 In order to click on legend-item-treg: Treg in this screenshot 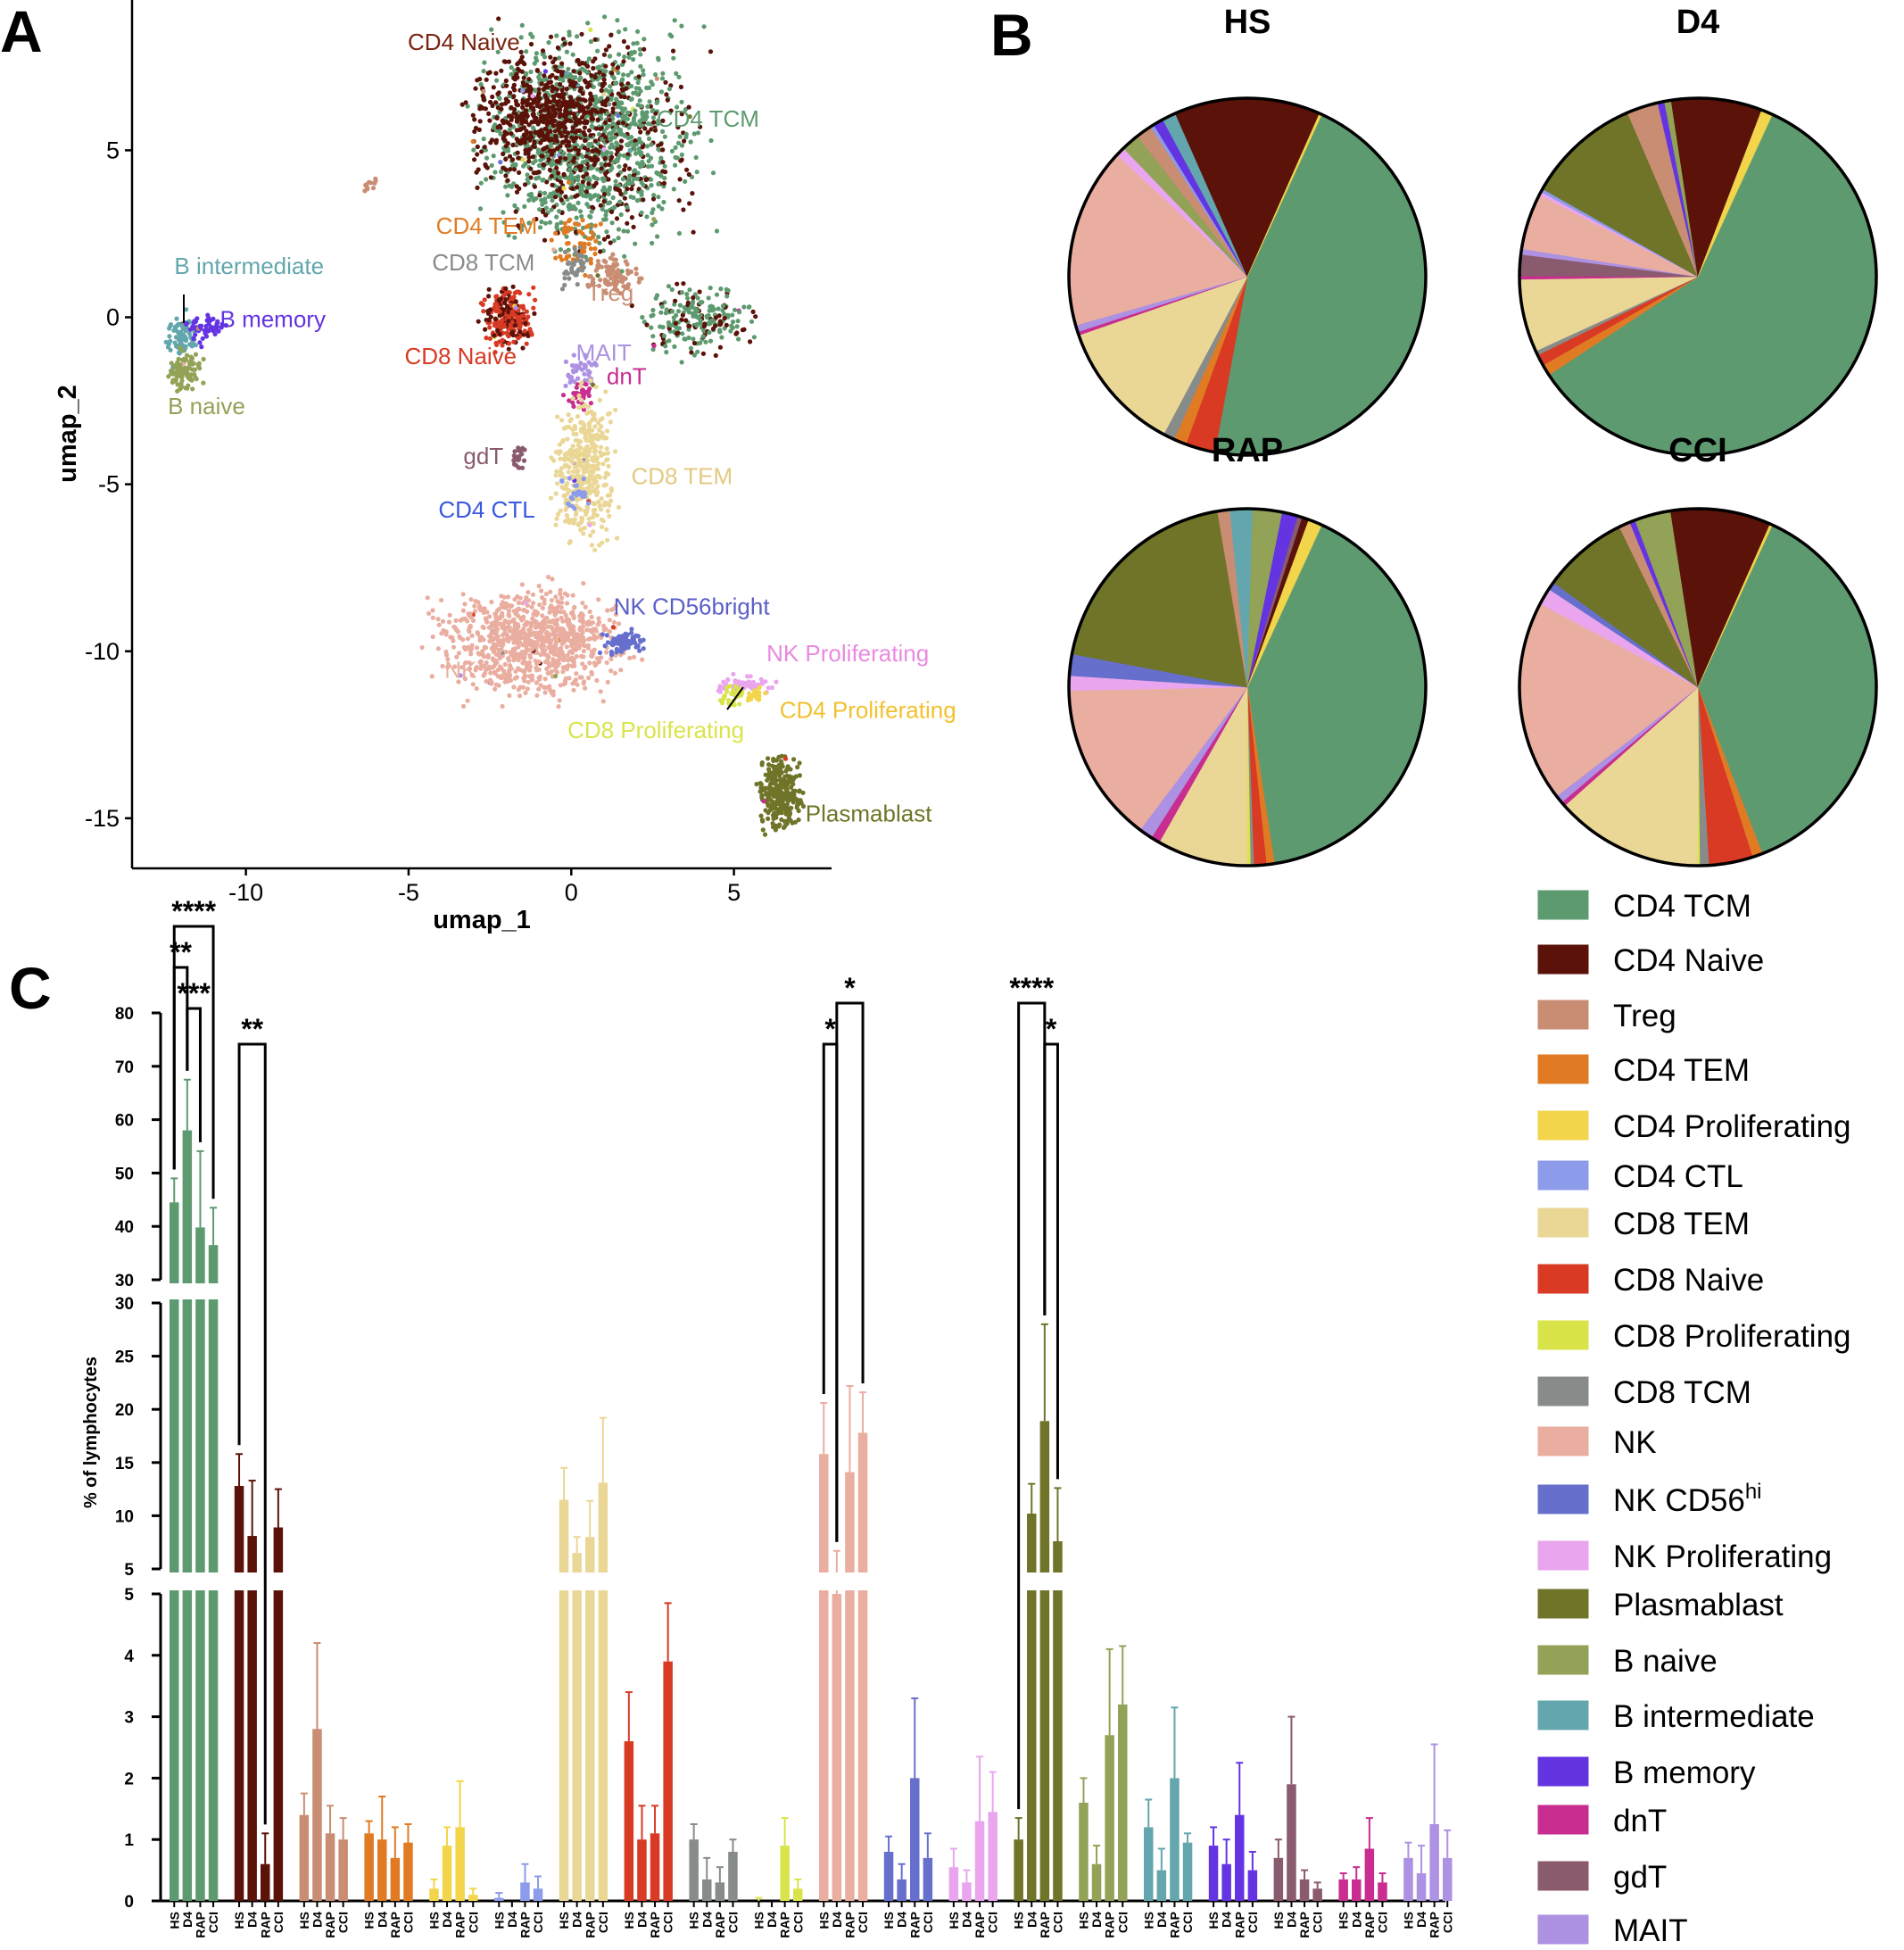, I will do `click(1606, 1016)`.